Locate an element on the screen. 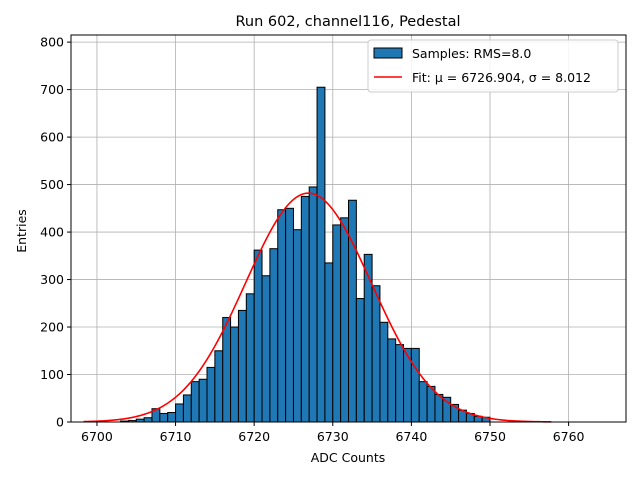 This screenshot has width=640, height=480. y-axis-ticks: 0 100 200 300 400 500 600 700 800 is located at coordinates (55, 232).